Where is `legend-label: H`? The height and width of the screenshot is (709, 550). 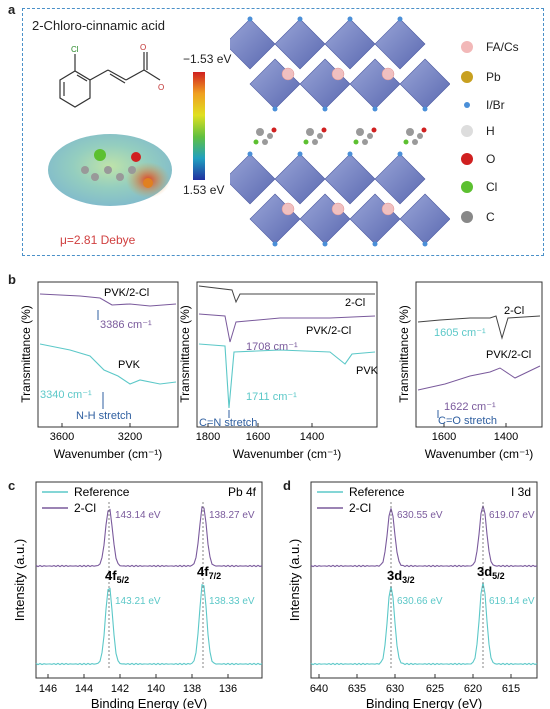
legend-label: H is located at coordinates (490, 131).